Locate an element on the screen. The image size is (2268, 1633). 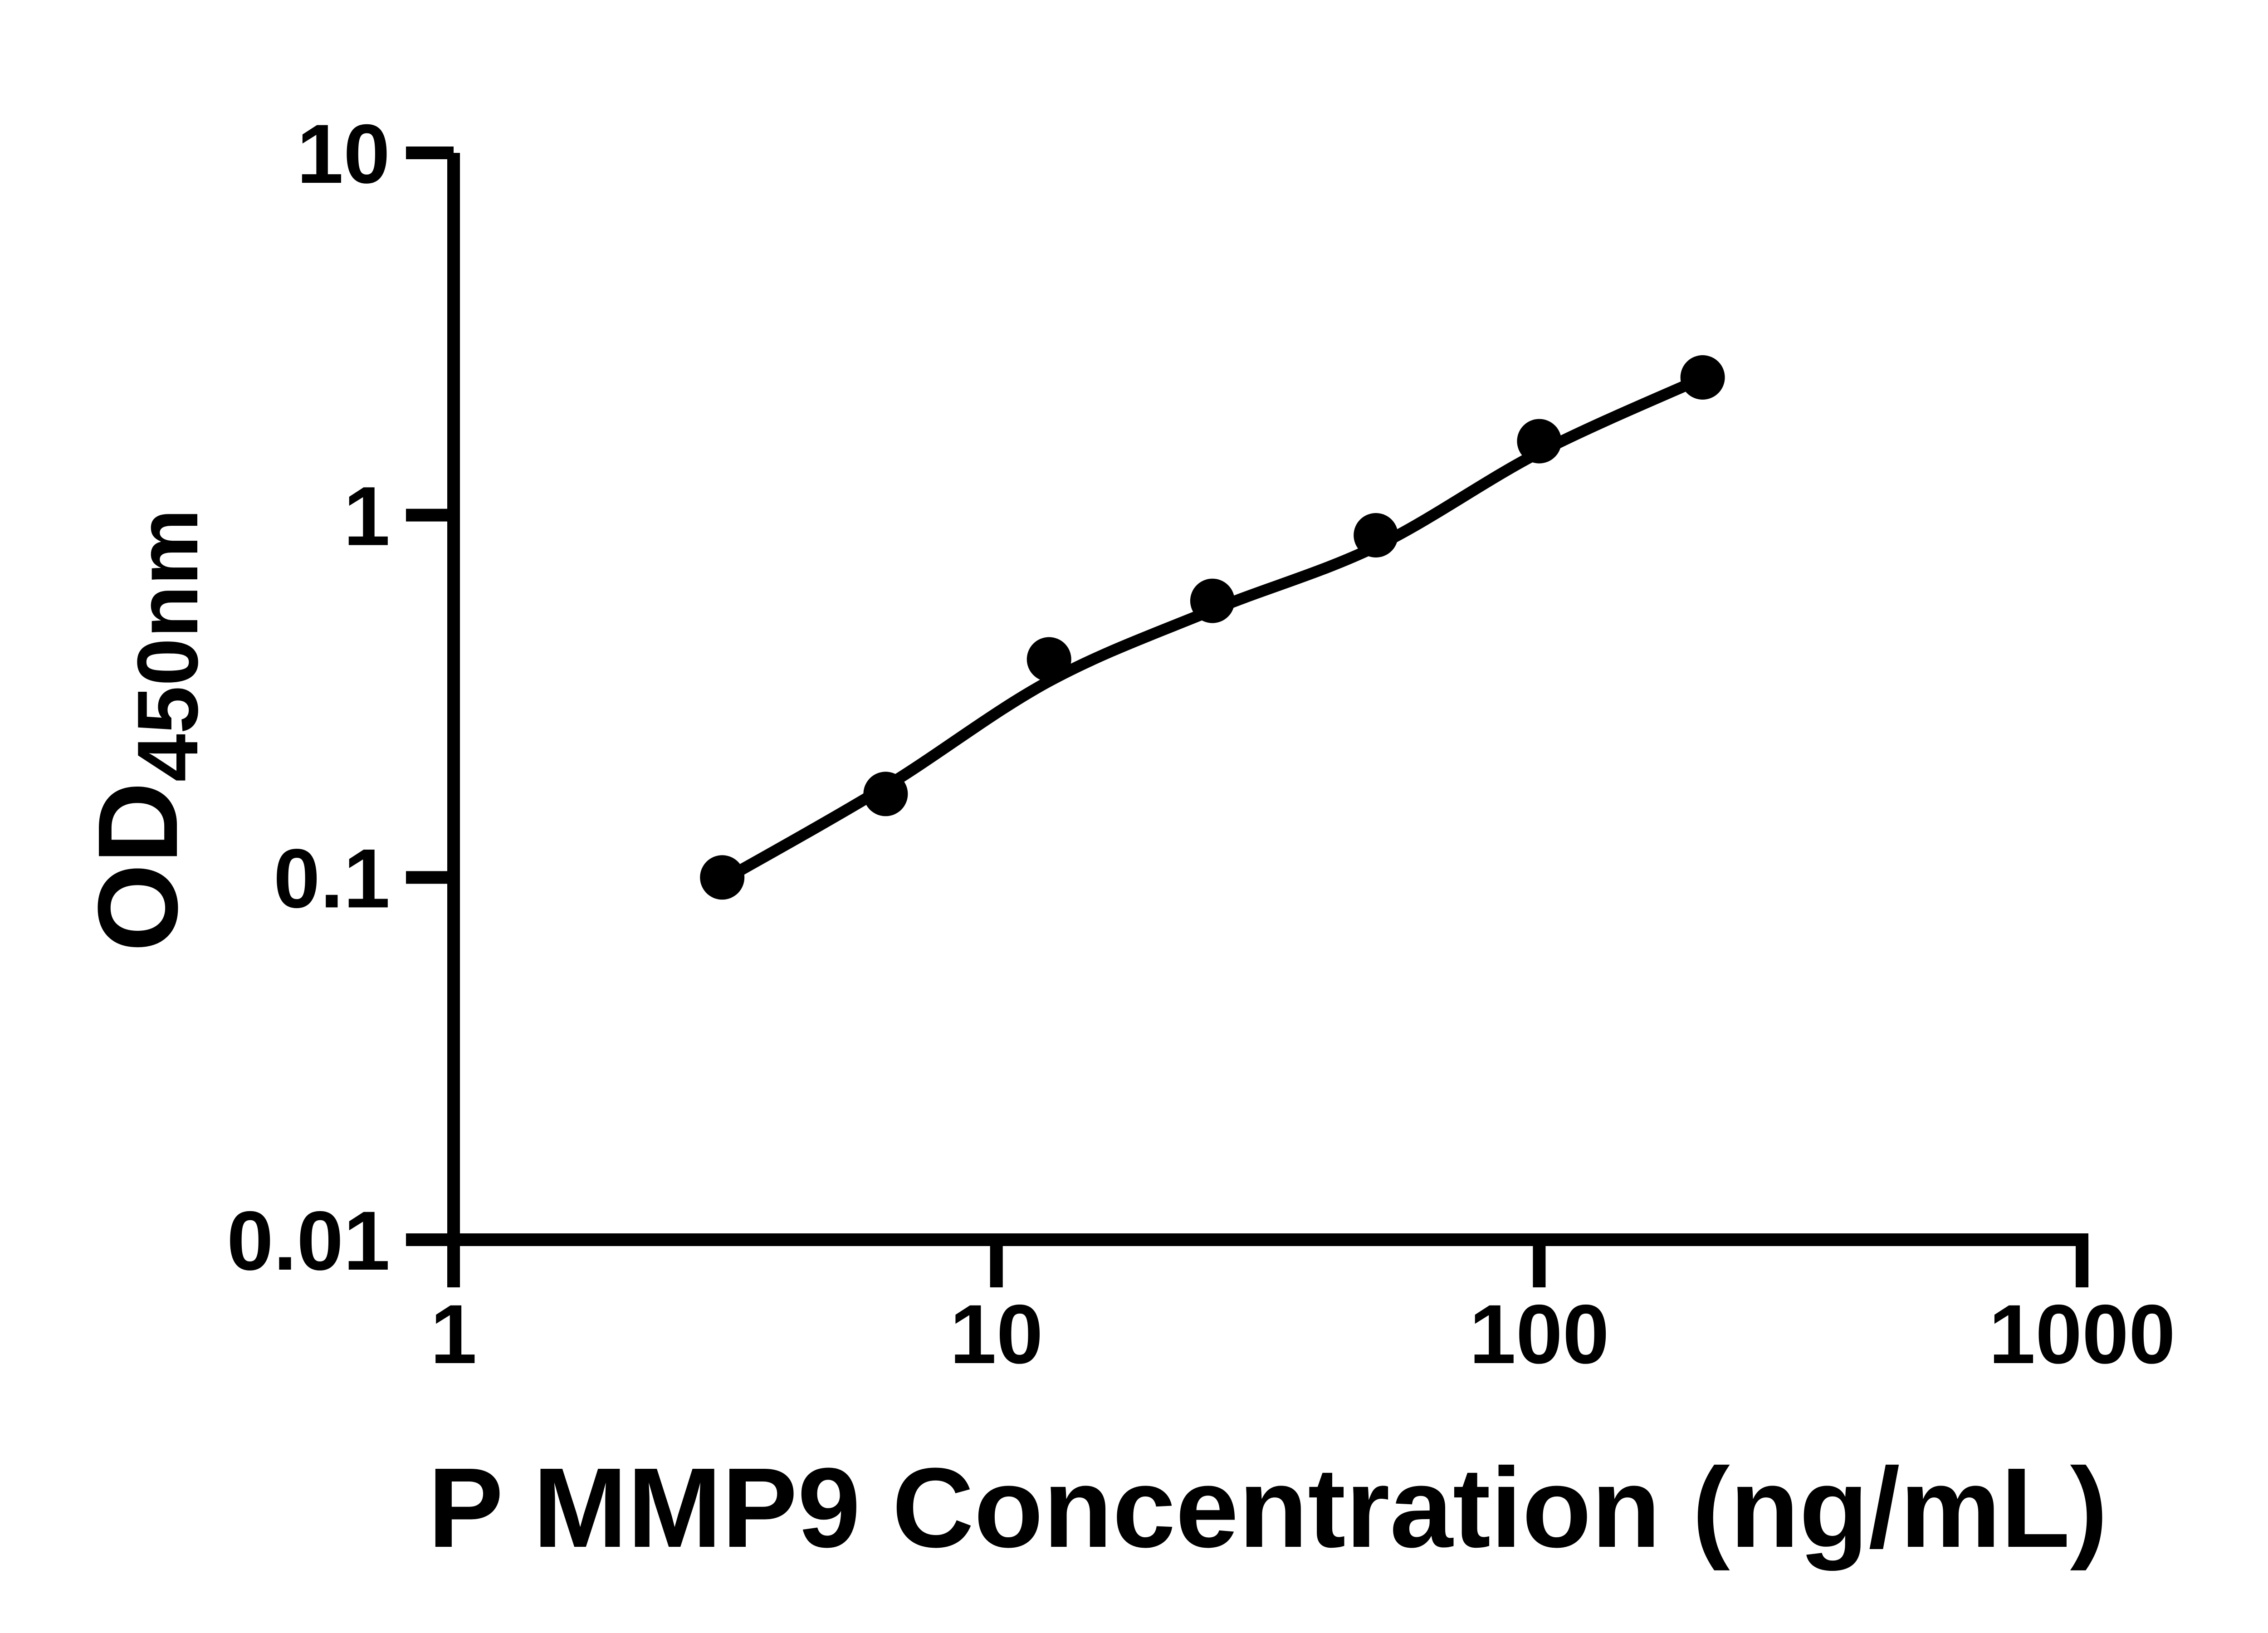
y-tick-label: 10 is located at coordinates (344, 154).